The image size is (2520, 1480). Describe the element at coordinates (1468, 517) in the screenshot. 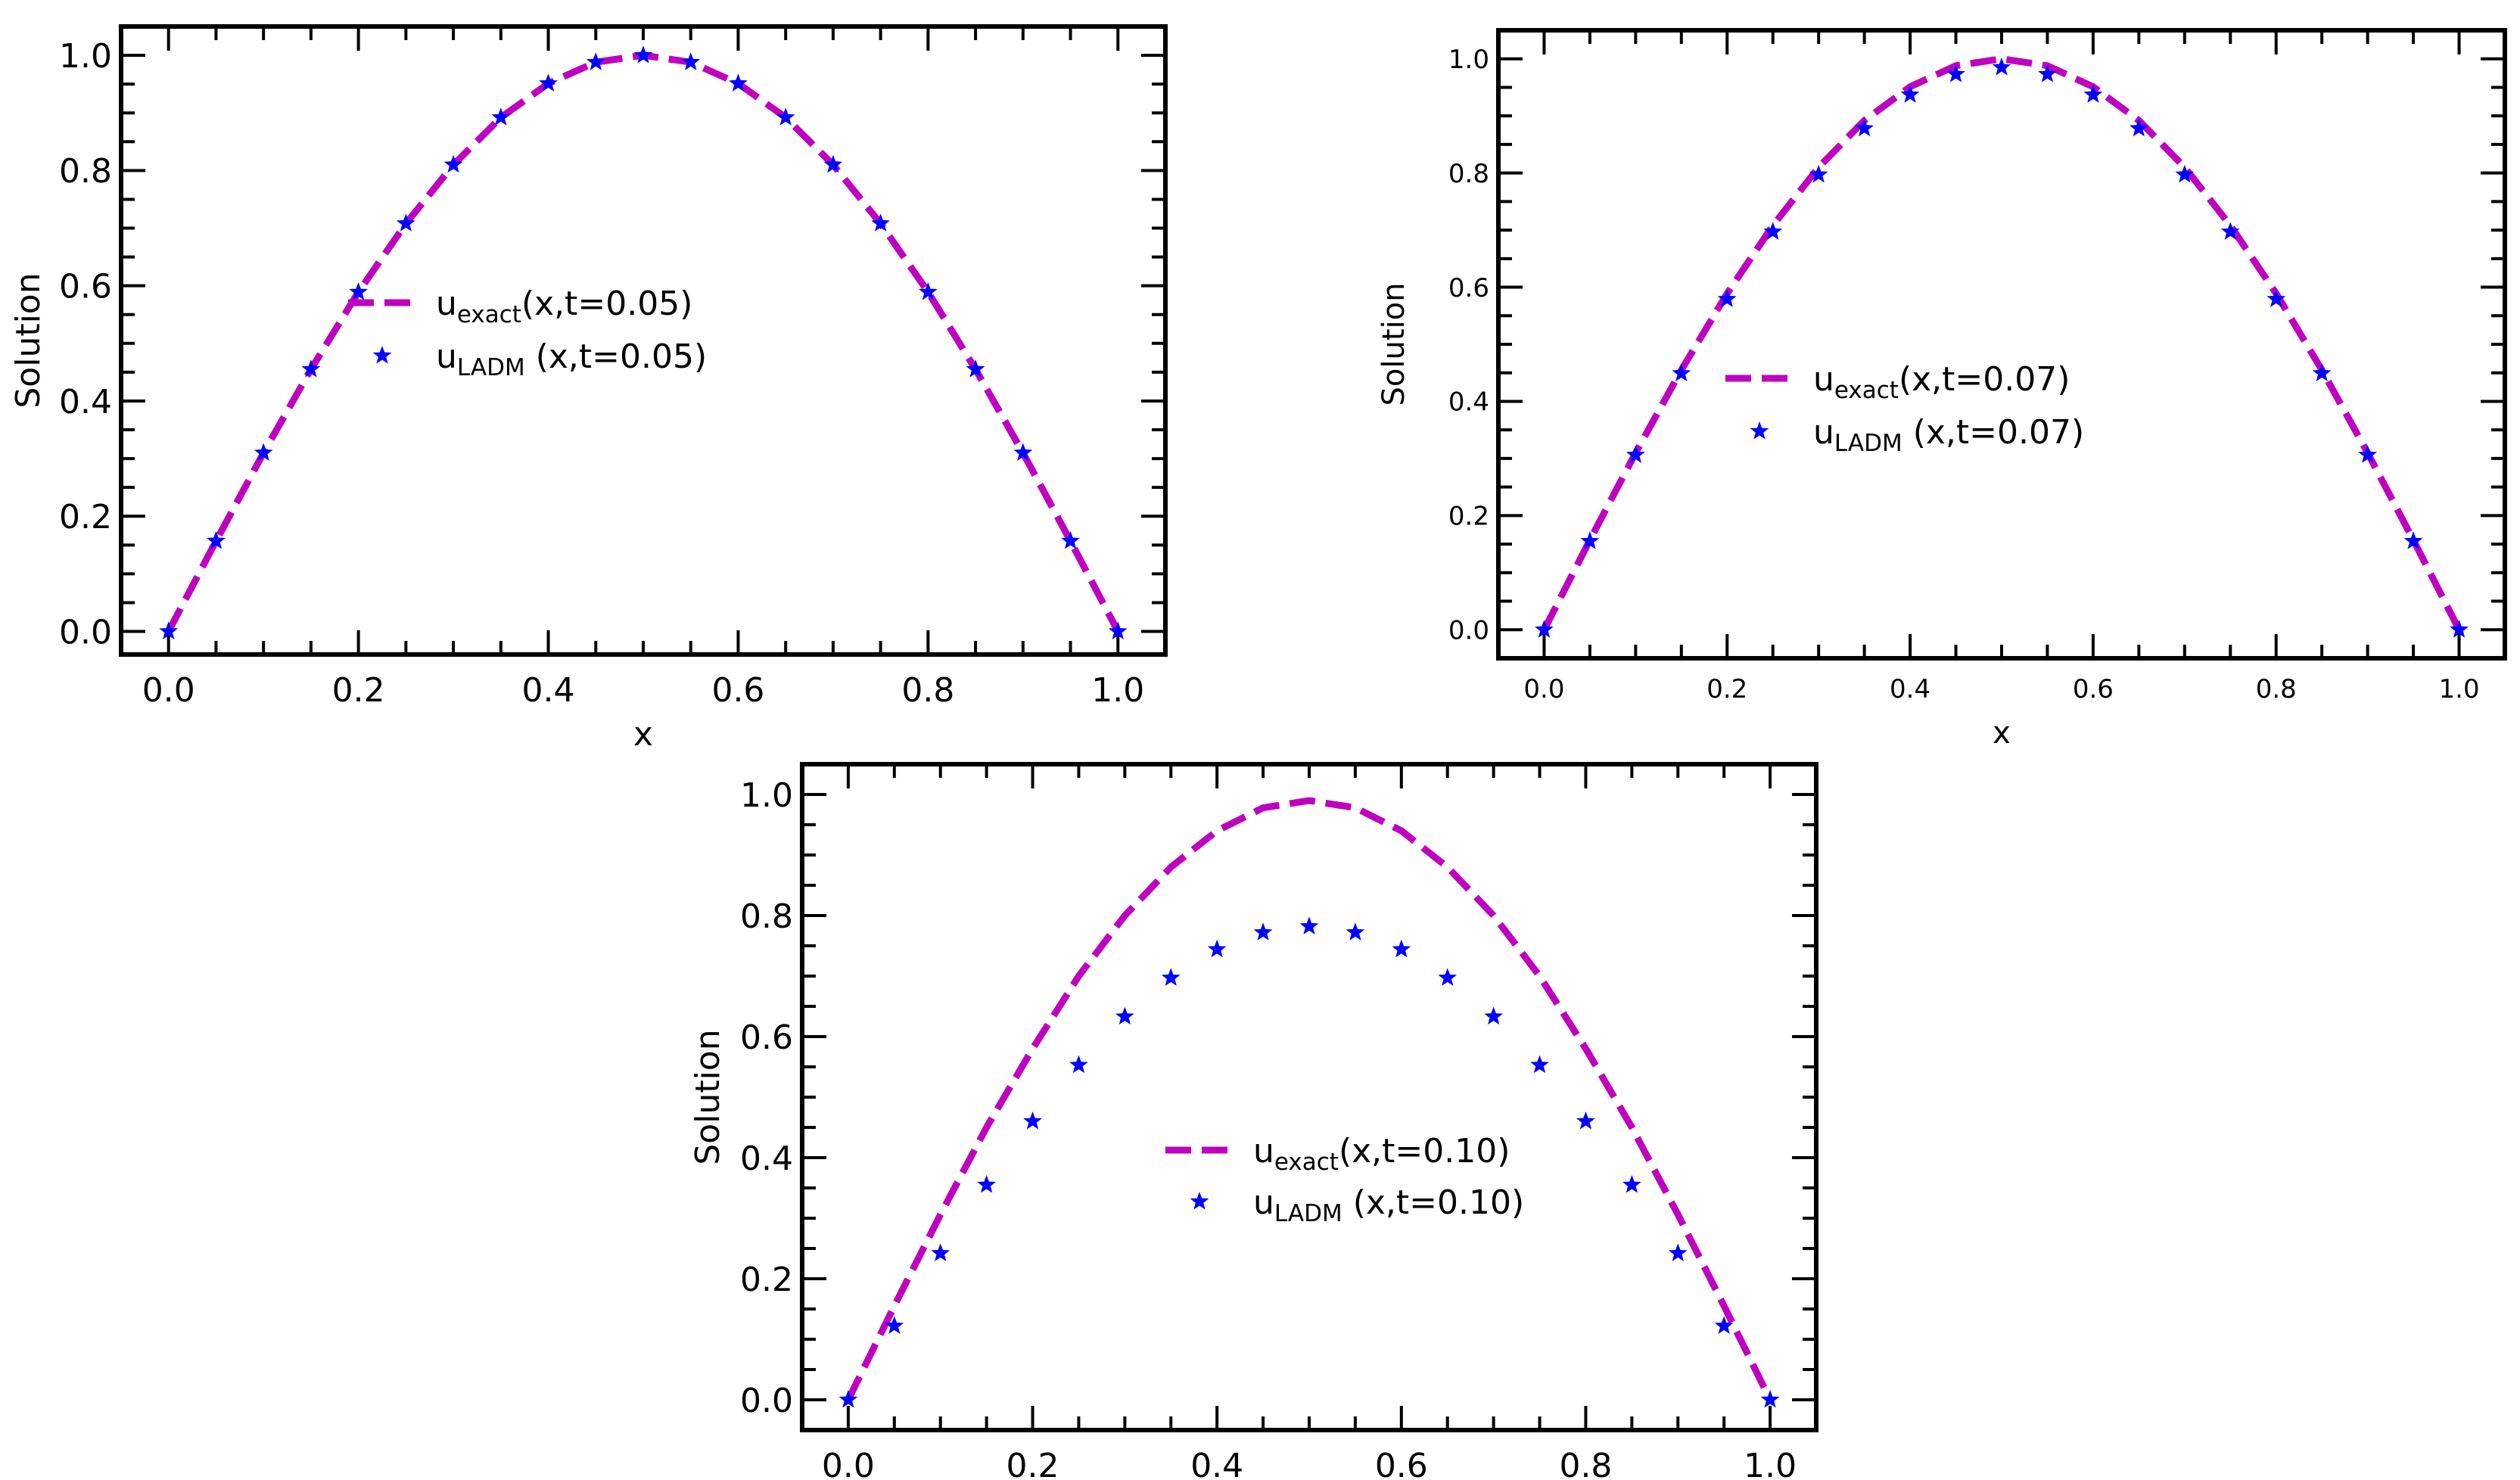

I see `chart-2-y-tick-label: 0.2` at that location.